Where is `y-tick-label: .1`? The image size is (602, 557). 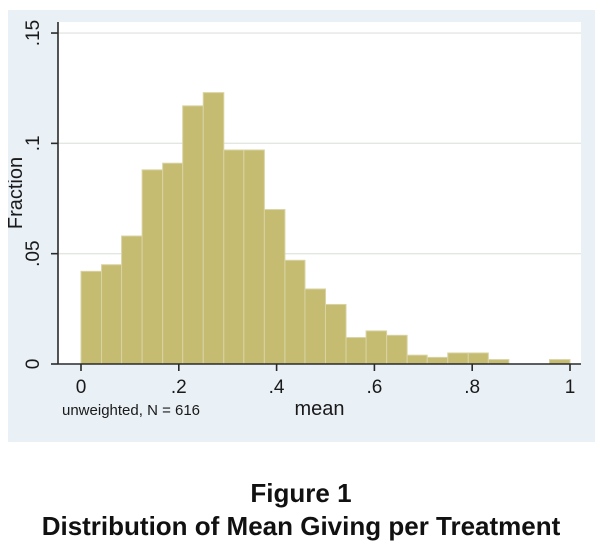 y-tick-label: .1 is located at coordinates (33, 143).